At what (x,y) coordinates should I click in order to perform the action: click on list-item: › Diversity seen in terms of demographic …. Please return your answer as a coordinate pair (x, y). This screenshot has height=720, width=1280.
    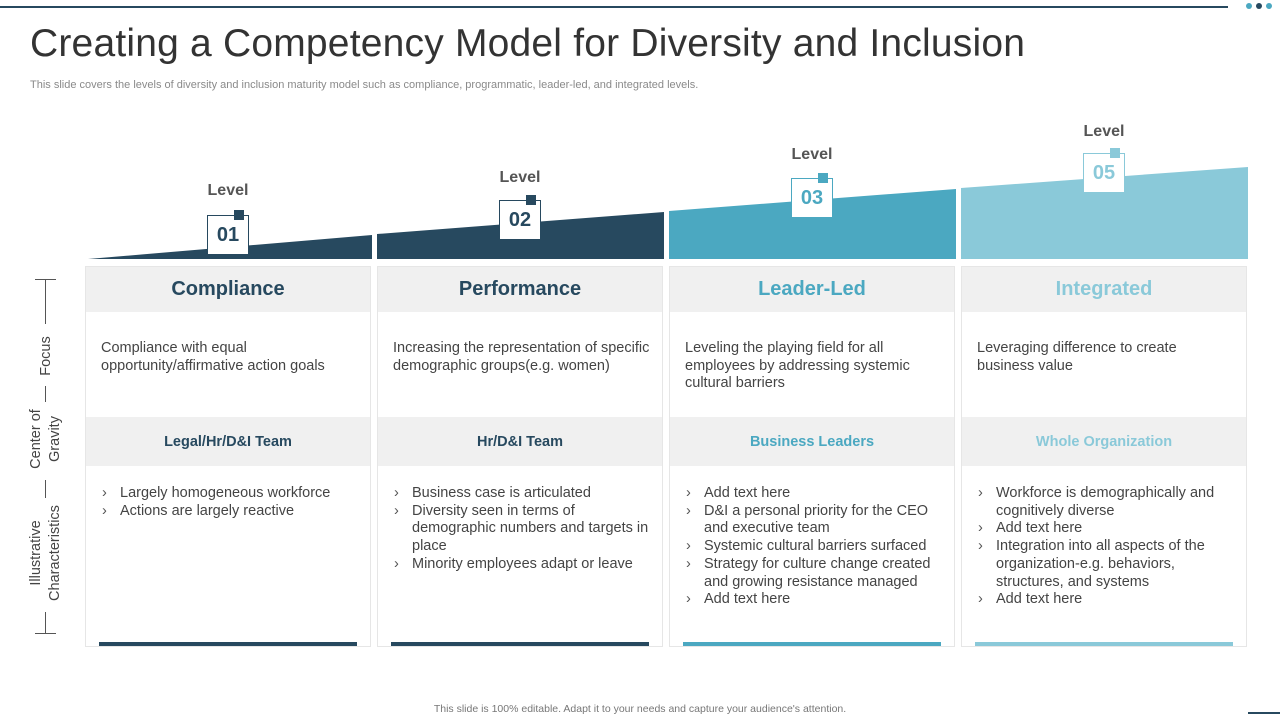
    Looking at the image, I should click on (521, 528).